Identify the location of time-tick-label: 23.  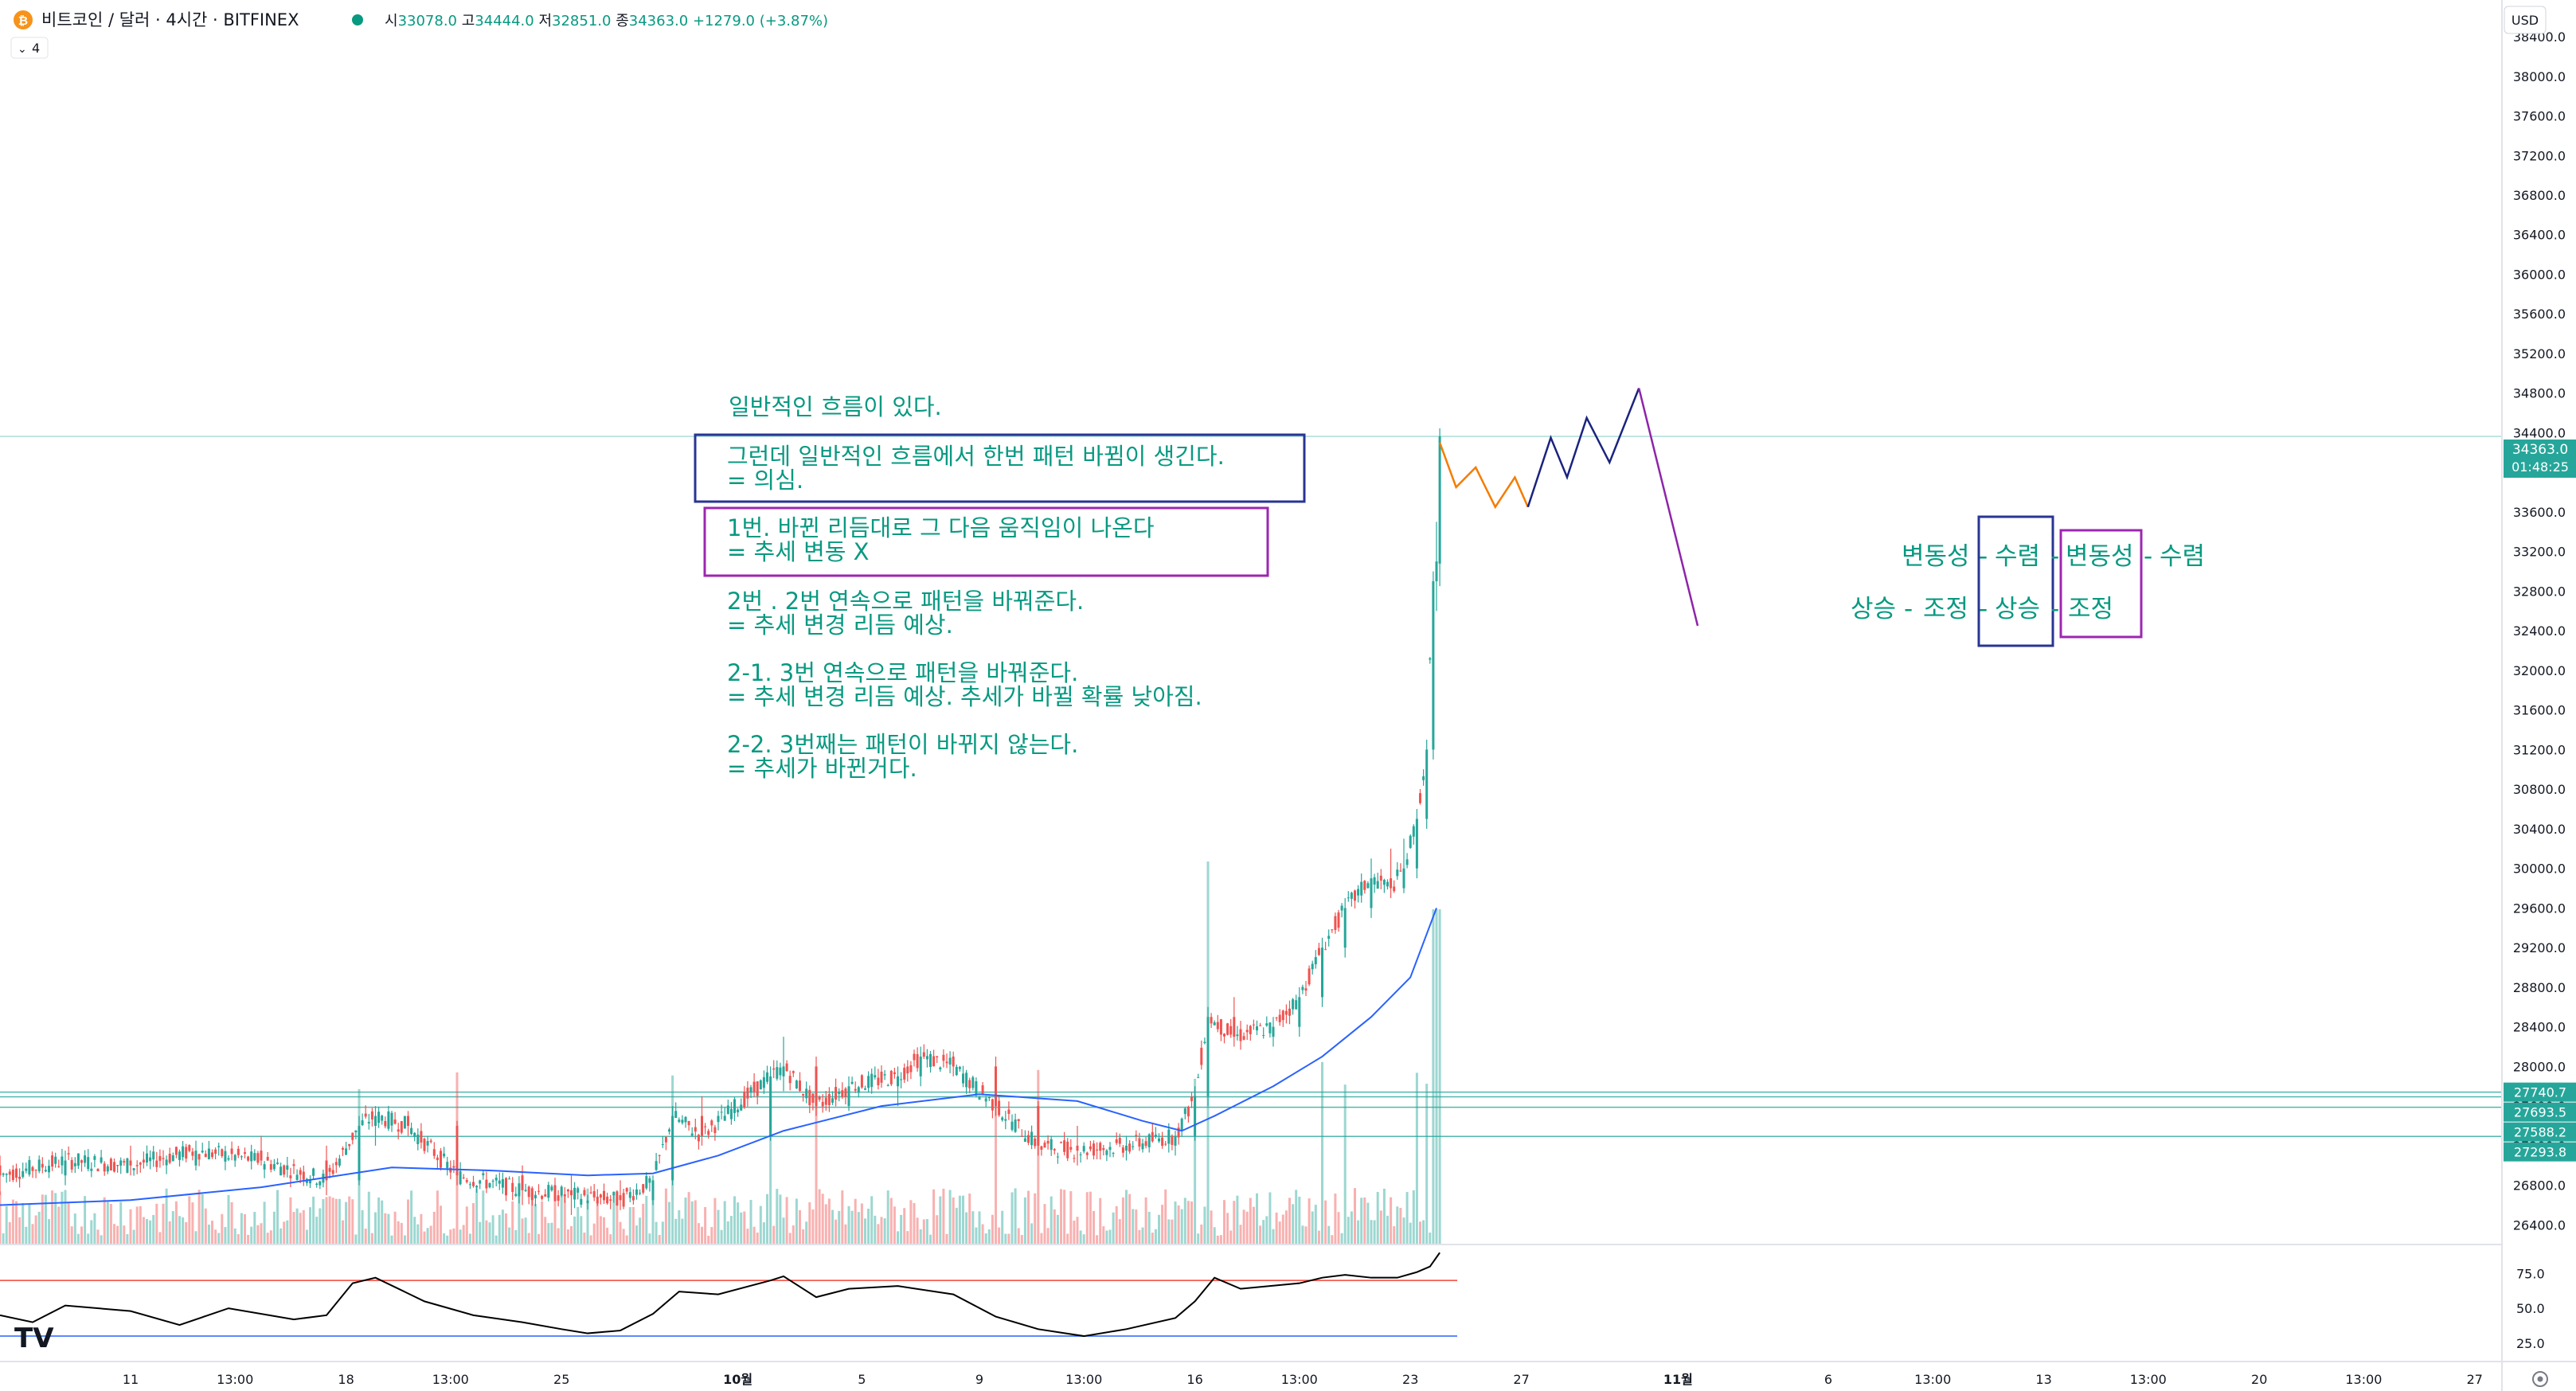
(1410, 1379).